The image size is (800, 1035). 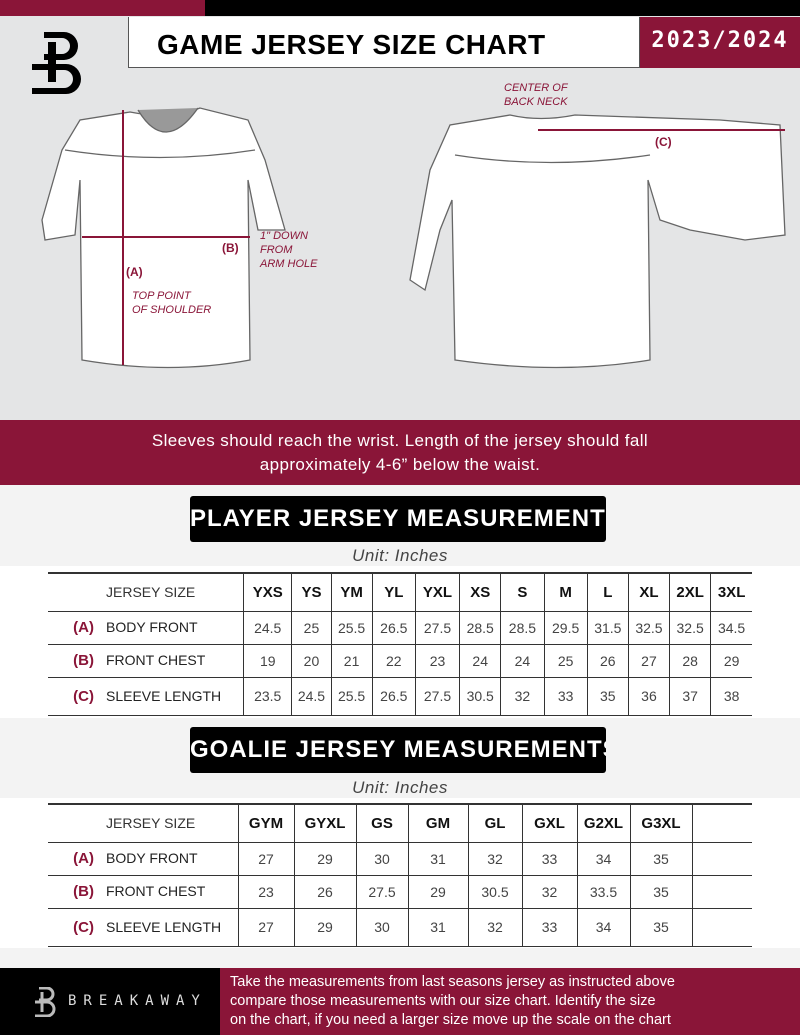 What do you see at coordinates (267, 592) in the screenshot?
I see `size-header: YXS` at bounding box center [267, 592].